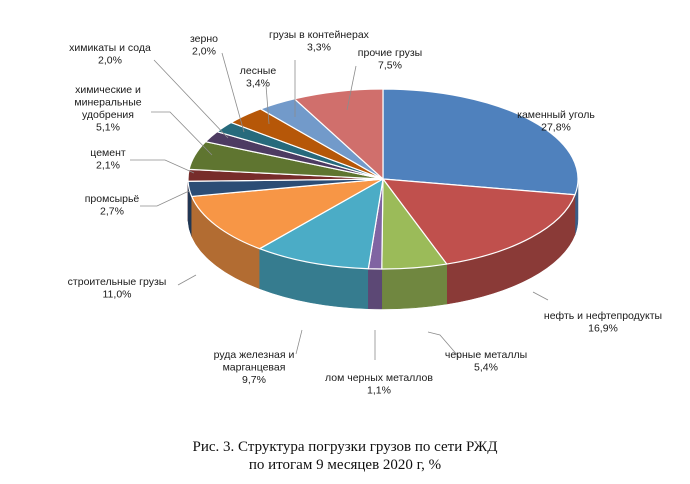 This screenshot has width=690, height=484. What do you see at coordinates (603, 322) in the screenshot?
I see `slice-label-1: нефть и нефтепродукты 16,9%` at bounding box center [603, 322].